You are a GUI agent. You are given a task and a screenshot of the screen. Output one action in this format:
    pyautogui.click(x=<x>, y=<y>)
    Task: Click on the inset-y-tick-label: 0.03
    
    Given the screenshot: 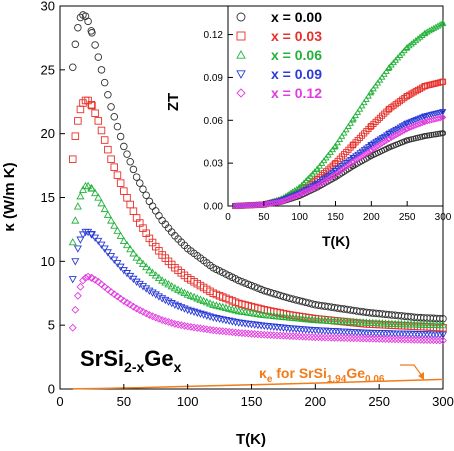 What is the action you would take?
    pyautogui.click(x=214, y=164)
    